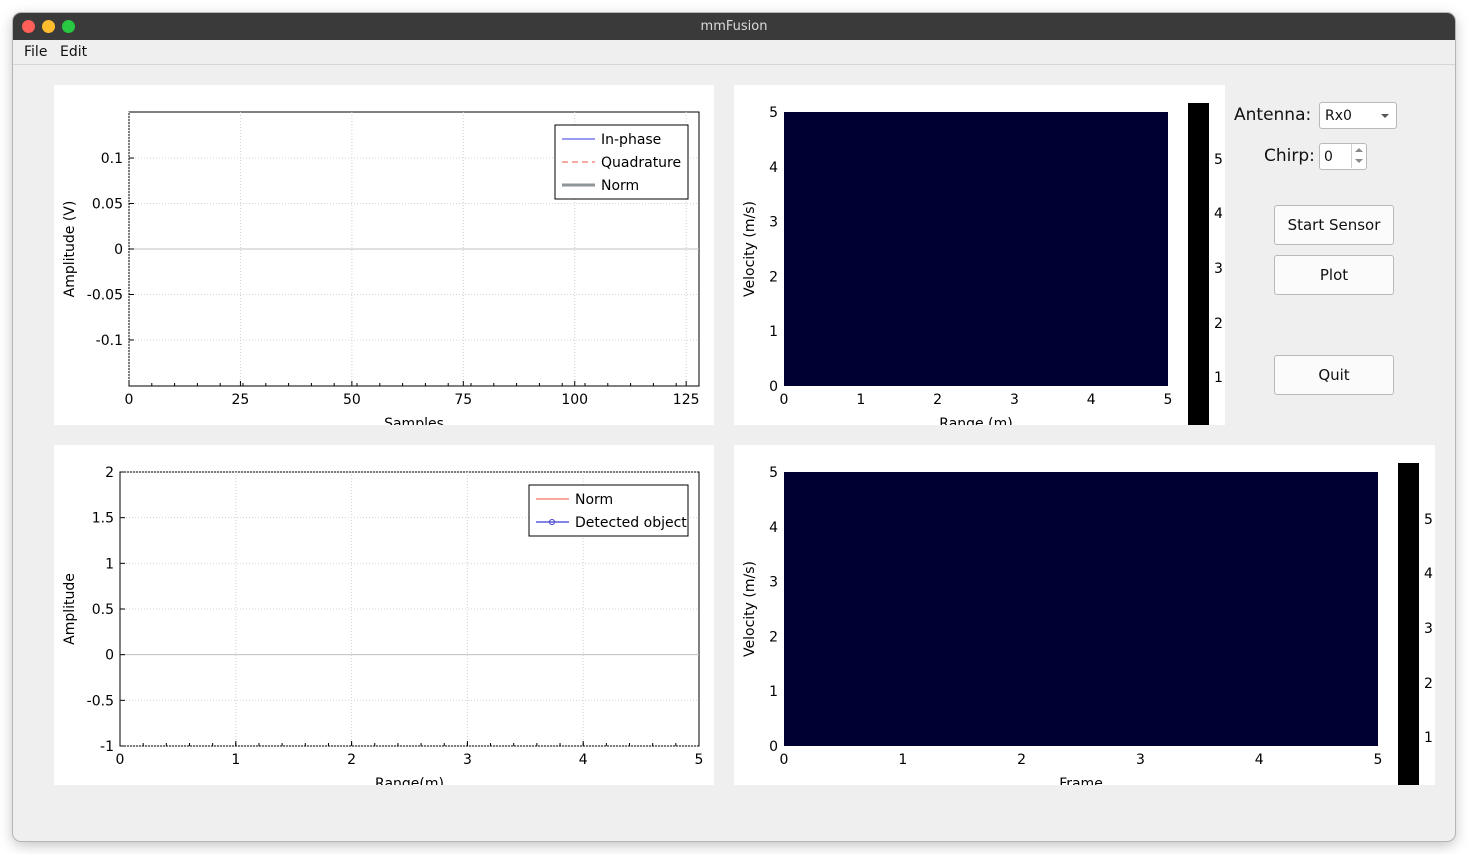  Describe the element at coordinates (1334, 275) in the screenshot. I see `plot-button: Plot` at that location.